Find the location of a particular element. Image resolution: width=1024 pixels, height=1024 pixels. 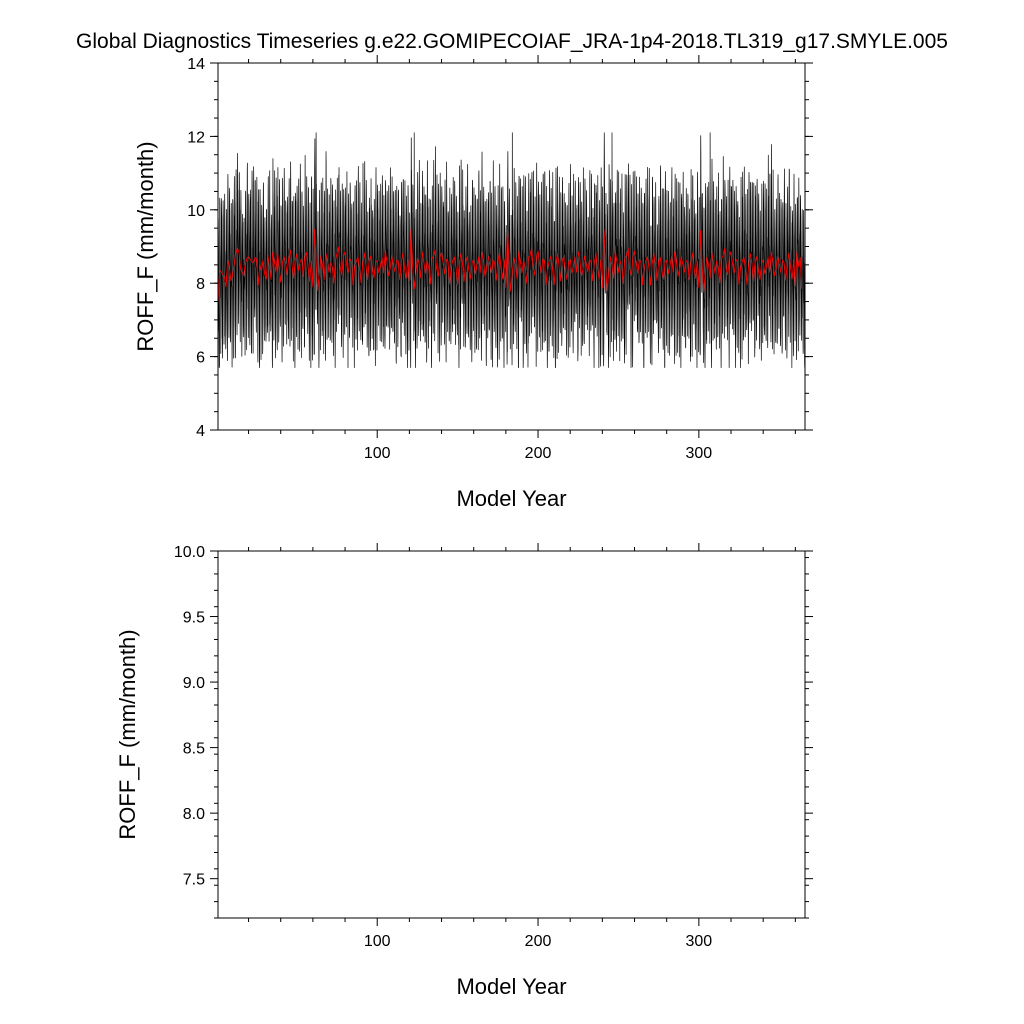

y-tick-label: 4 is located at coordinates (200, 431).